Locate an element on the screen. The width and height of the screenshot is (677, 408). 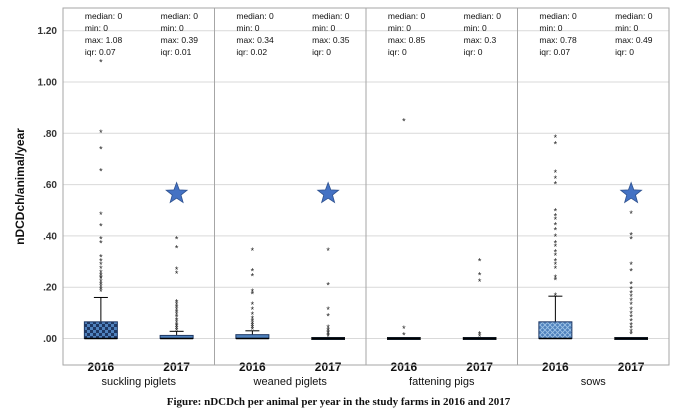
stat-line: max: 0.35 is located at coordinates (331, 40).